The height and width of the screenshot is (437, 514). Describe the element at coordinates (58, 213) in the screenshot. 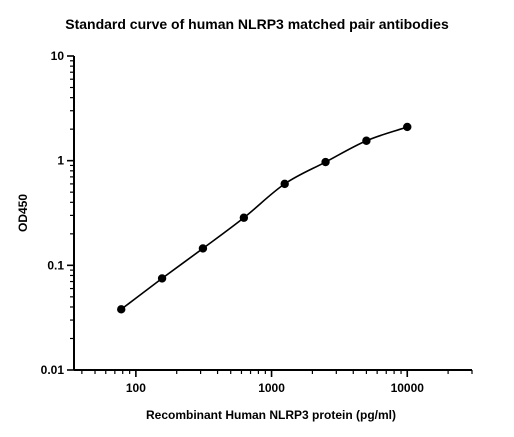

I see `y-axis: 0.01 0.1 1 10` at that location.